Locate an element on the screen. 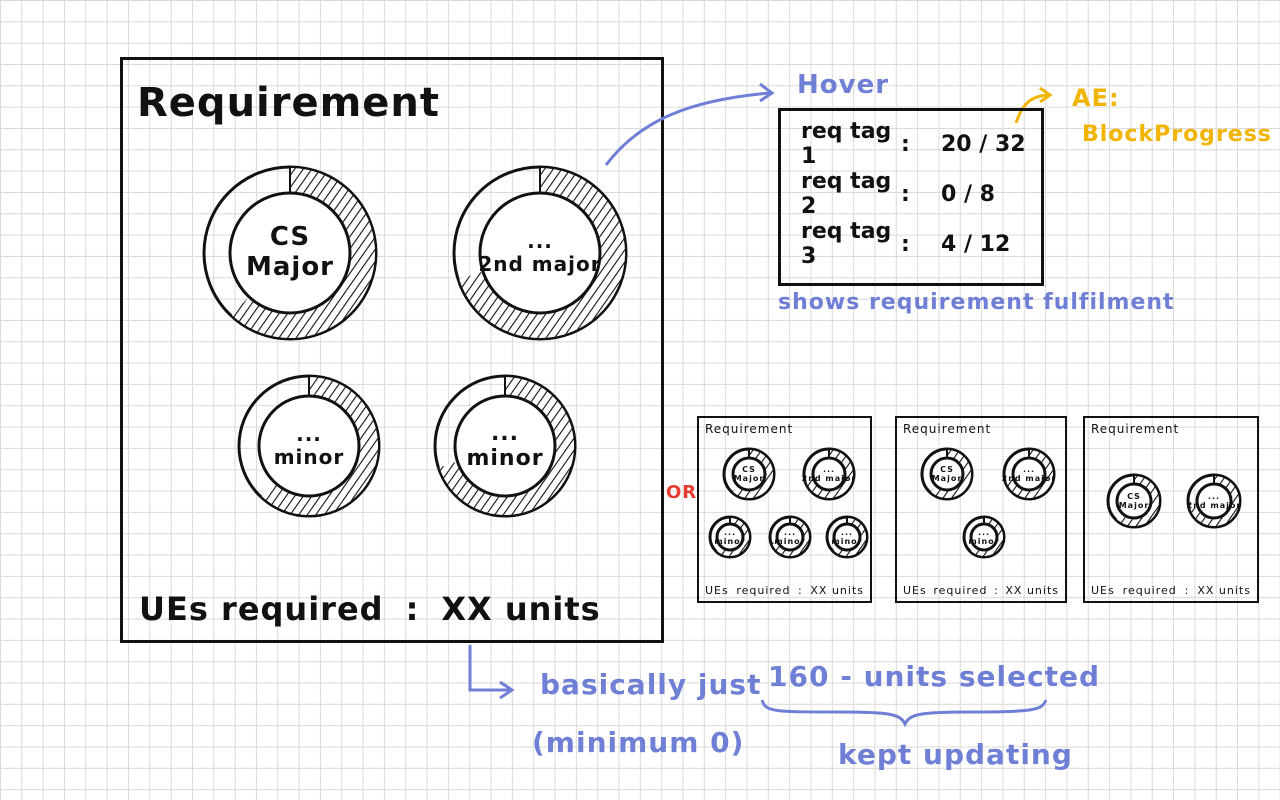 Image resolution: width=1280 pixels, height=800 pixels. req-tag-name: req tag 2 is located at coordinates (846, 194).